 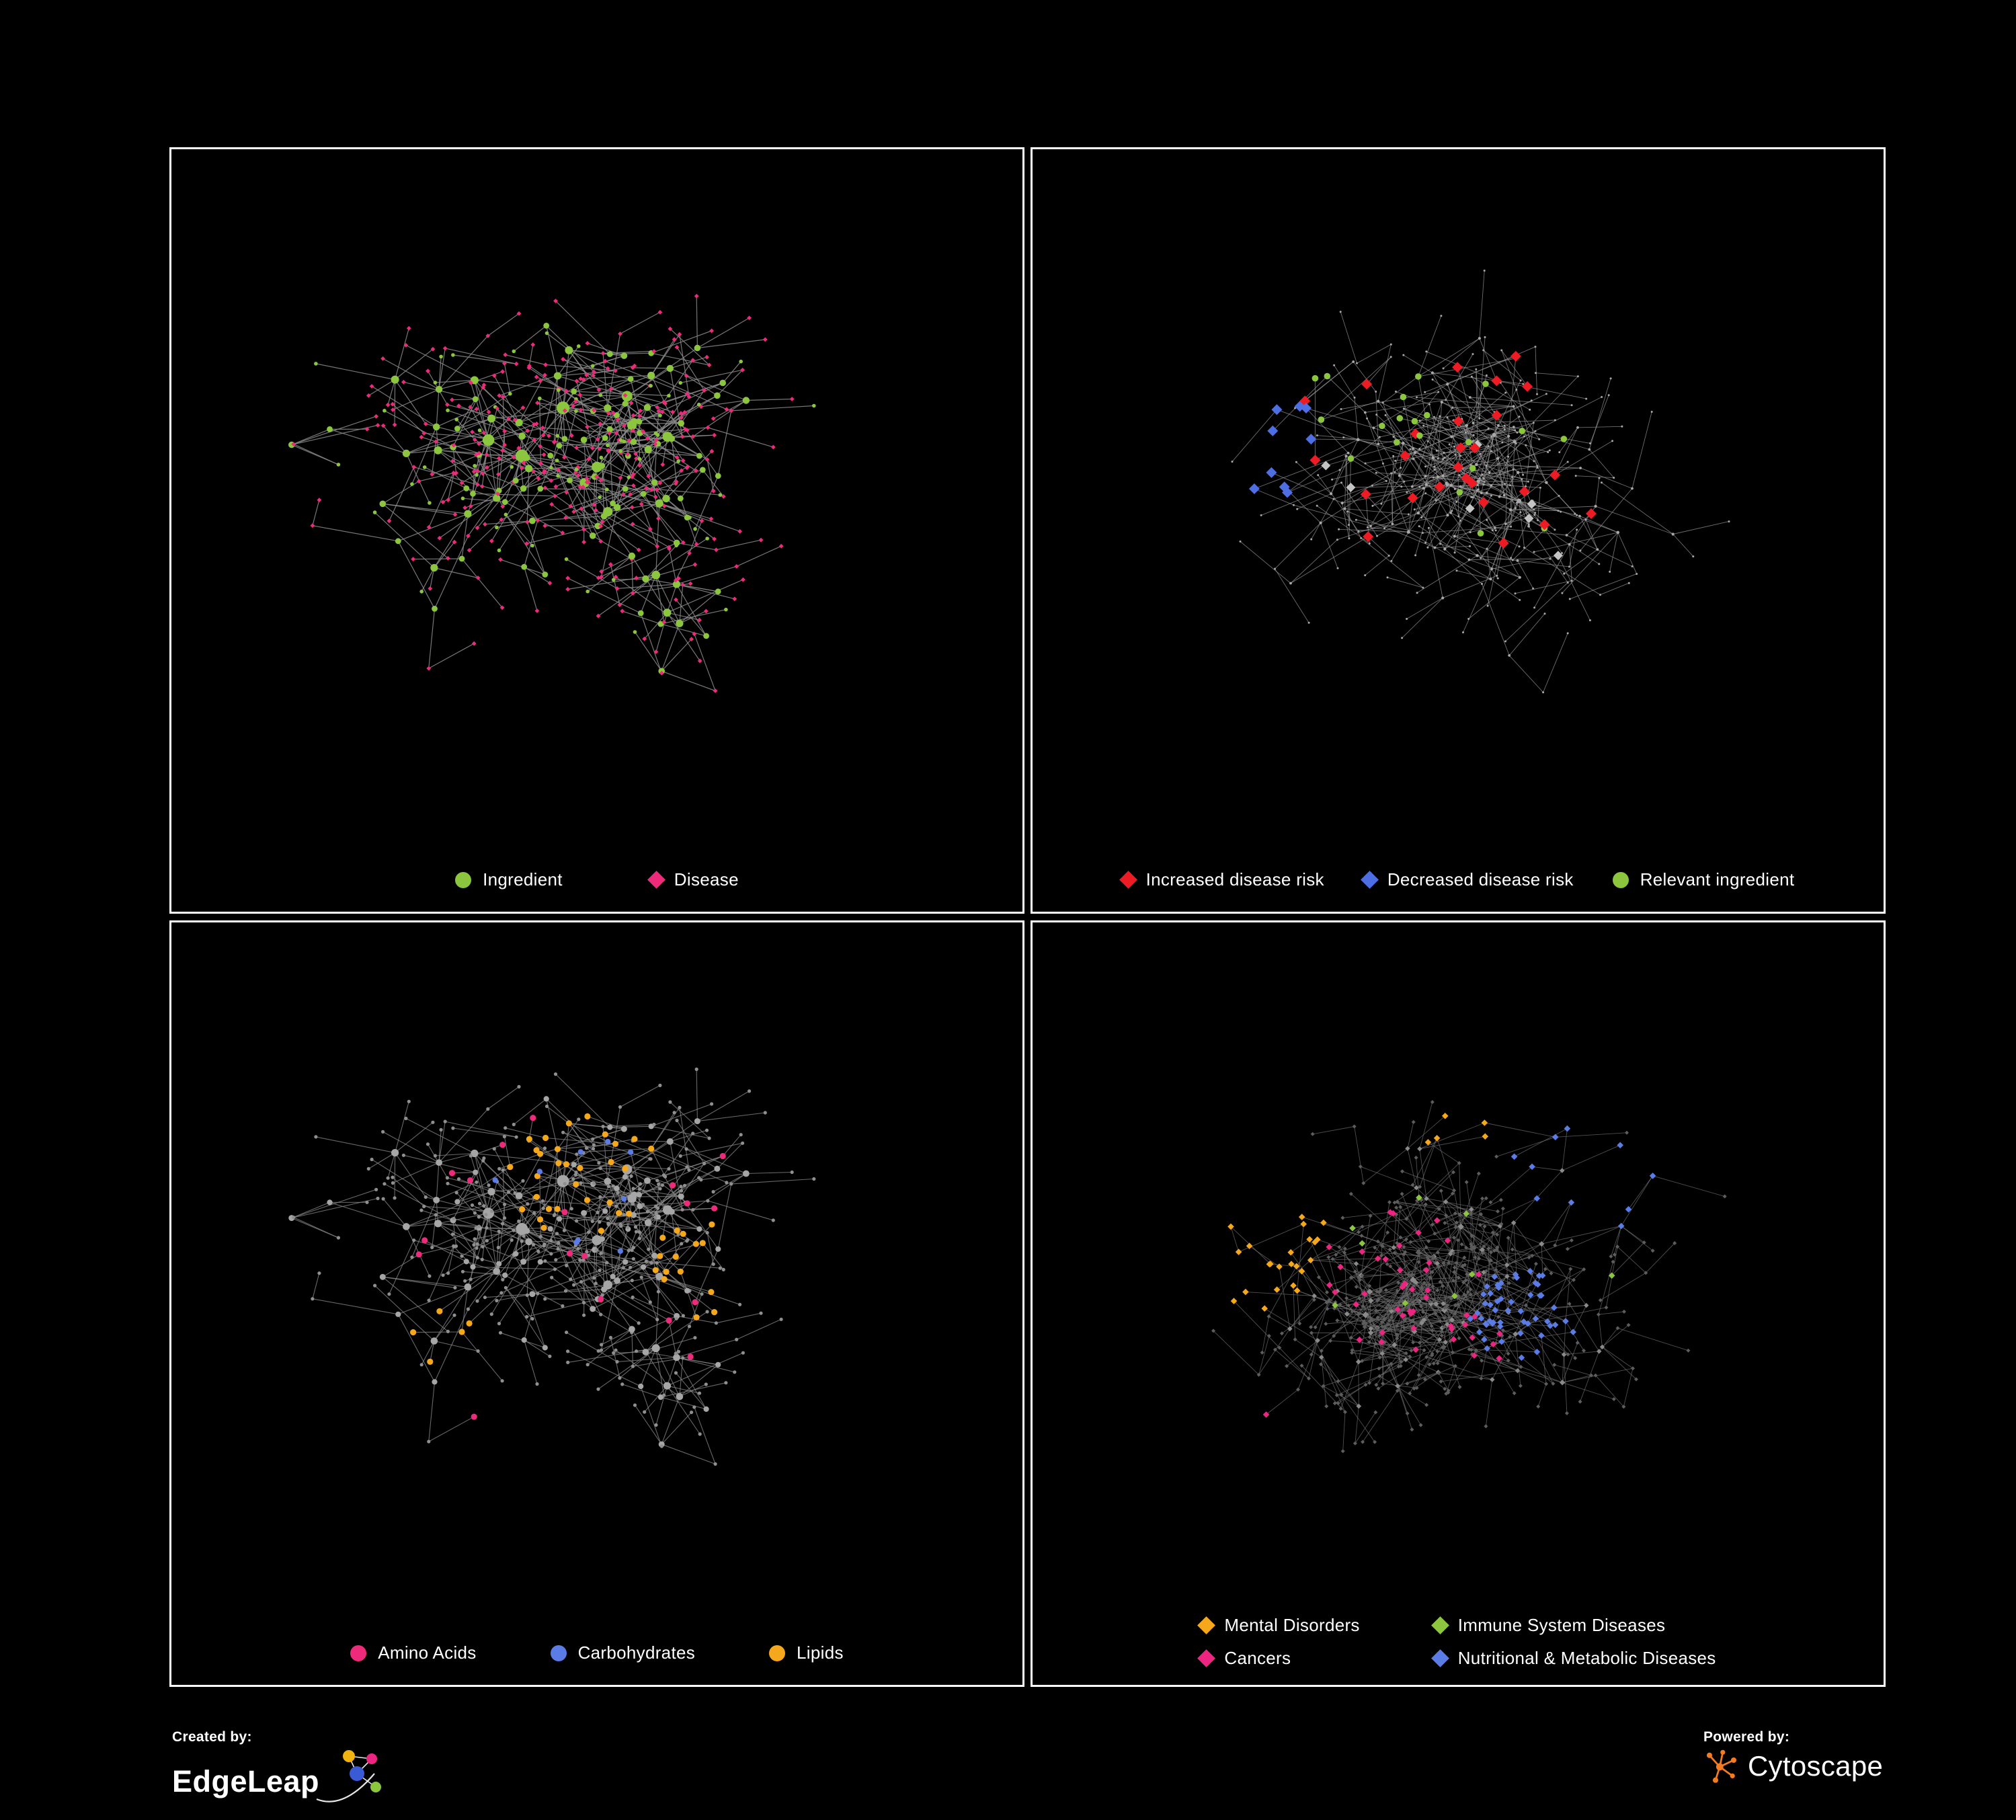 I want to click on legend-item-carbohydrates: Carbohydrates, so click(x=623, y=1653).